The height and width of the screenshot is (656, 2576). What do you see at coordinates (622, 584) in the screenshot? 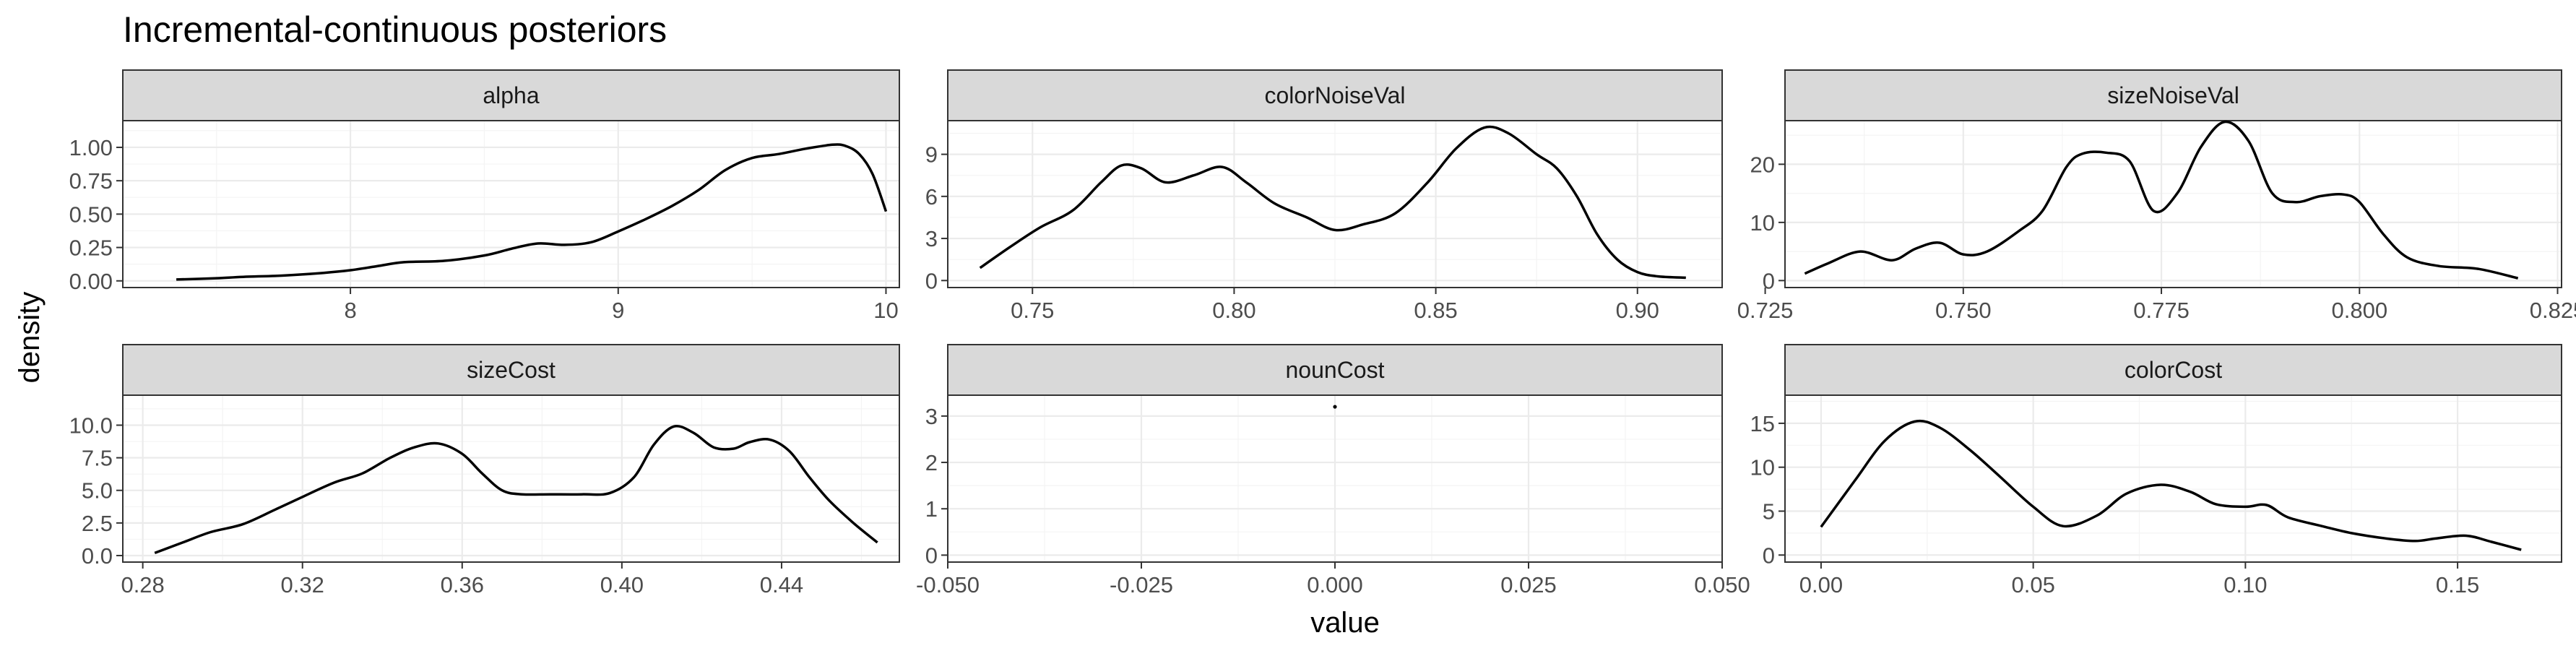
I see `x-tick-label: 0.40` at bounding box center [622, 584].